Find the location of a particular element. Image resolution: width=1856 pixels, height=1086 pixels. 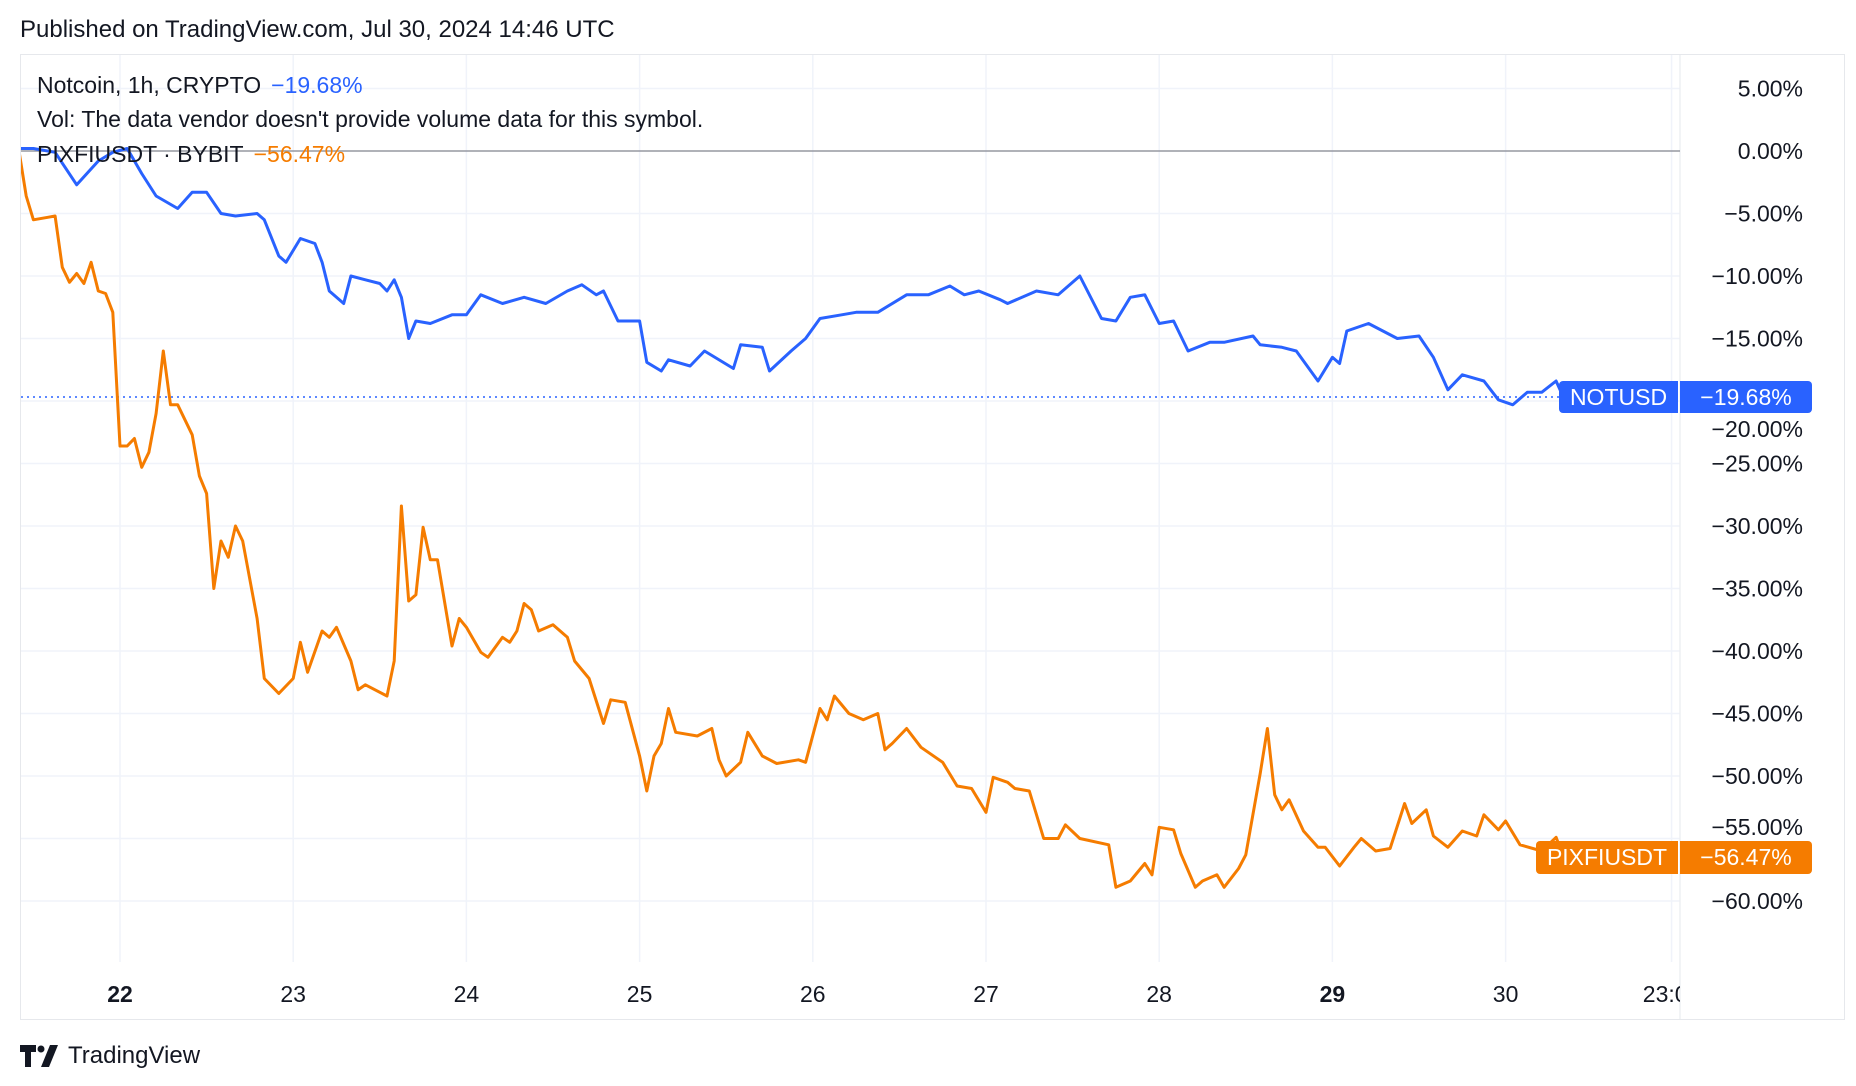

x-tick-label: 27 is located at coordinates (986, 994).